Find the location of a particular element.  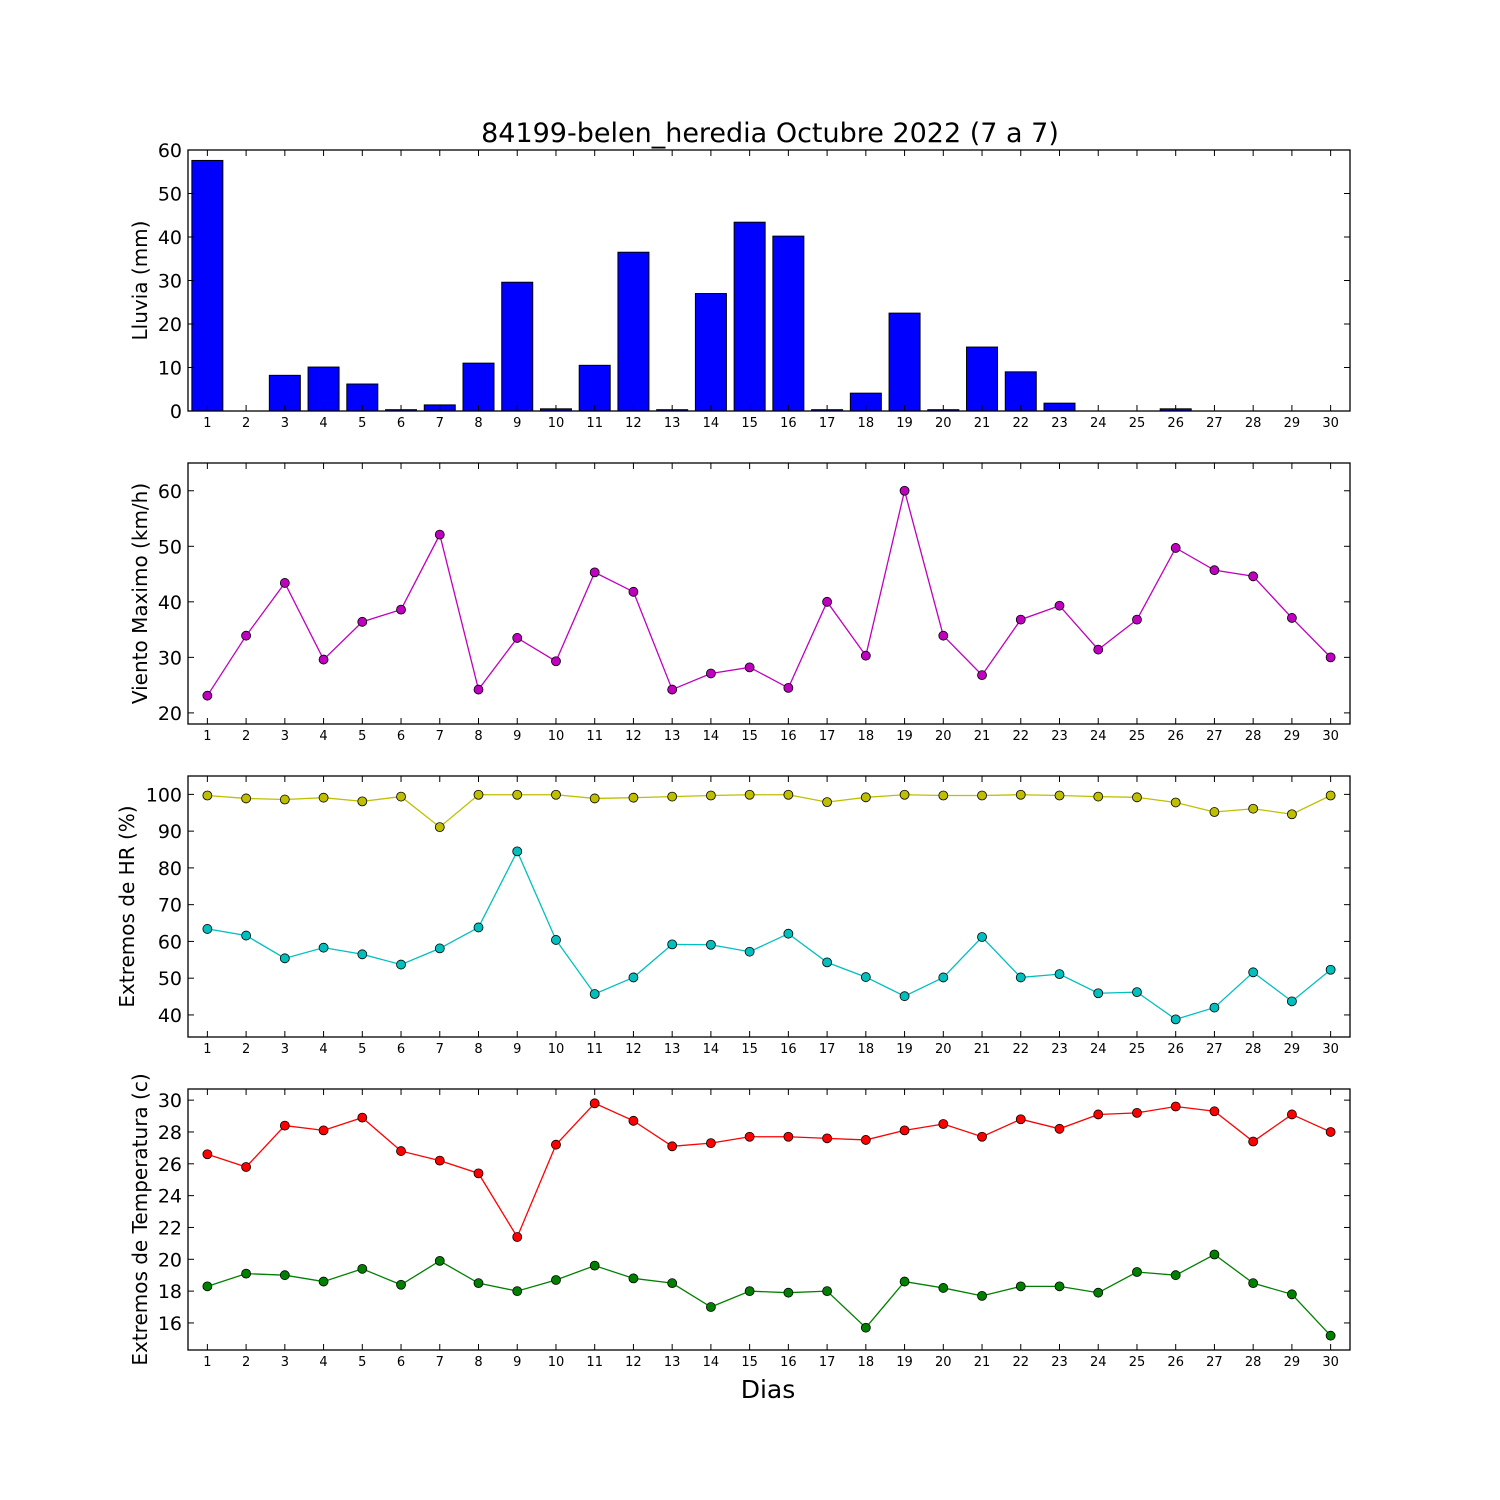

x-tick-label: 18 is located at coordinates (866, 1362).